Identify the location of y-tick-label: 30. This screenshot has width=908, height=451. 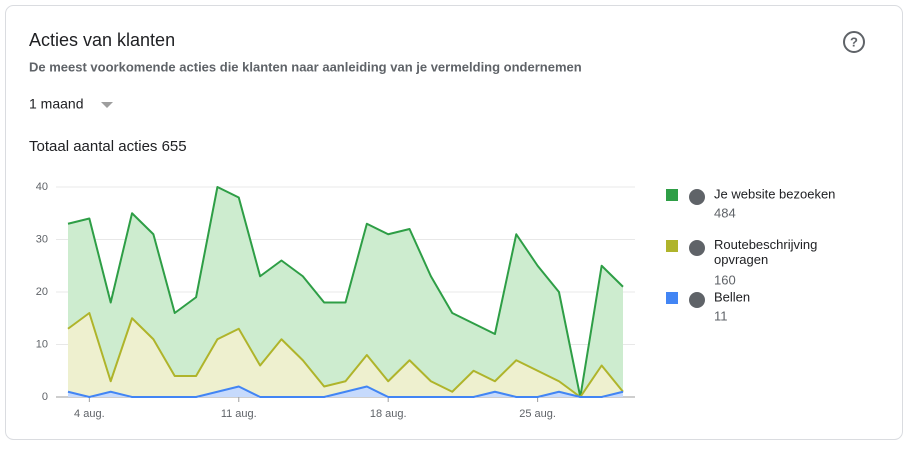
(42, 239).